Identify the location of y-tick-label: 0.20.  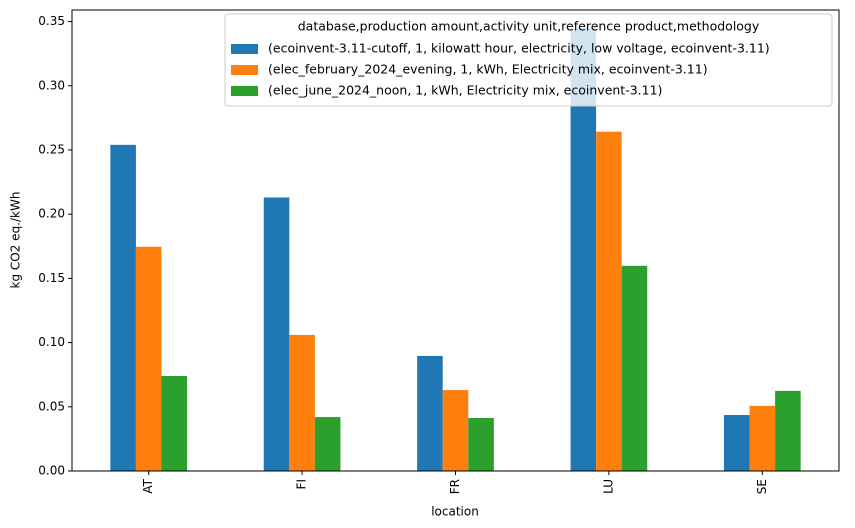
(51, 214).